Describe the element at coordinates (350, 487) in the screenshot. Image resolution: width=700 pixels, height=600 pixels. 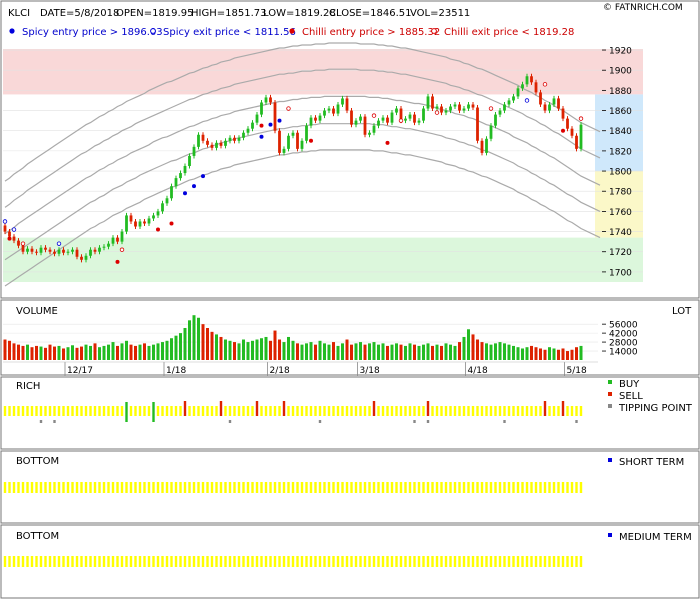
I see `bottom-short-panel-frame` at that location.